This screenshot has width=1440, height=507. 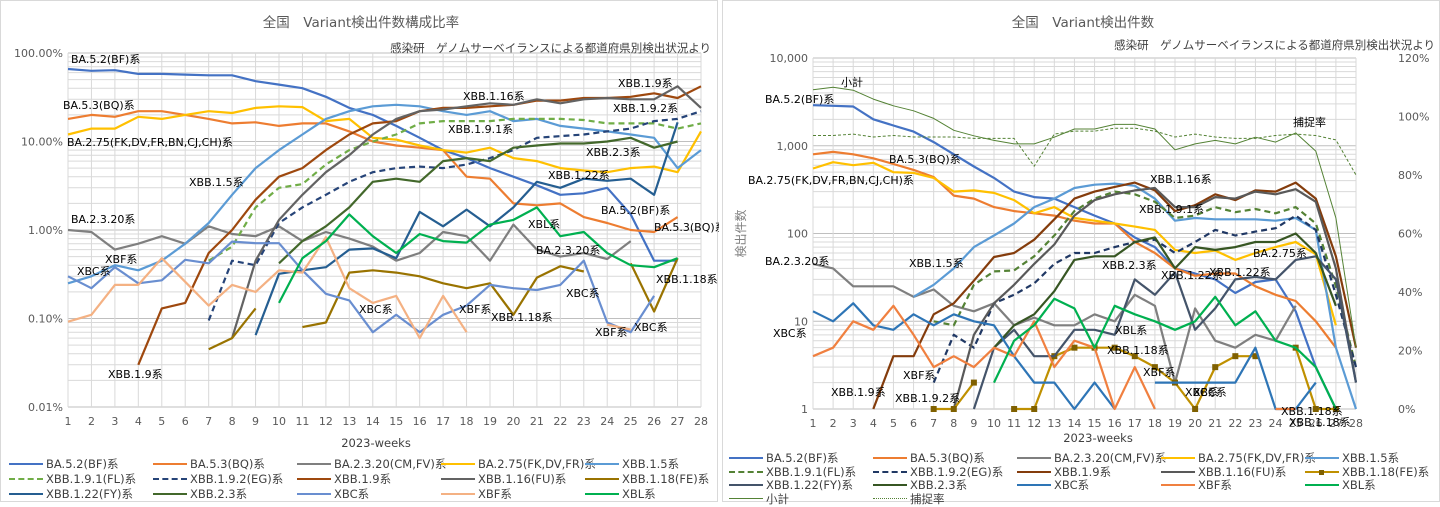 What do you see at coordinates (1083, 471) in the screenshot?
I see `legend-label: XBB.1.9系` at bounding box center [1083, 471].